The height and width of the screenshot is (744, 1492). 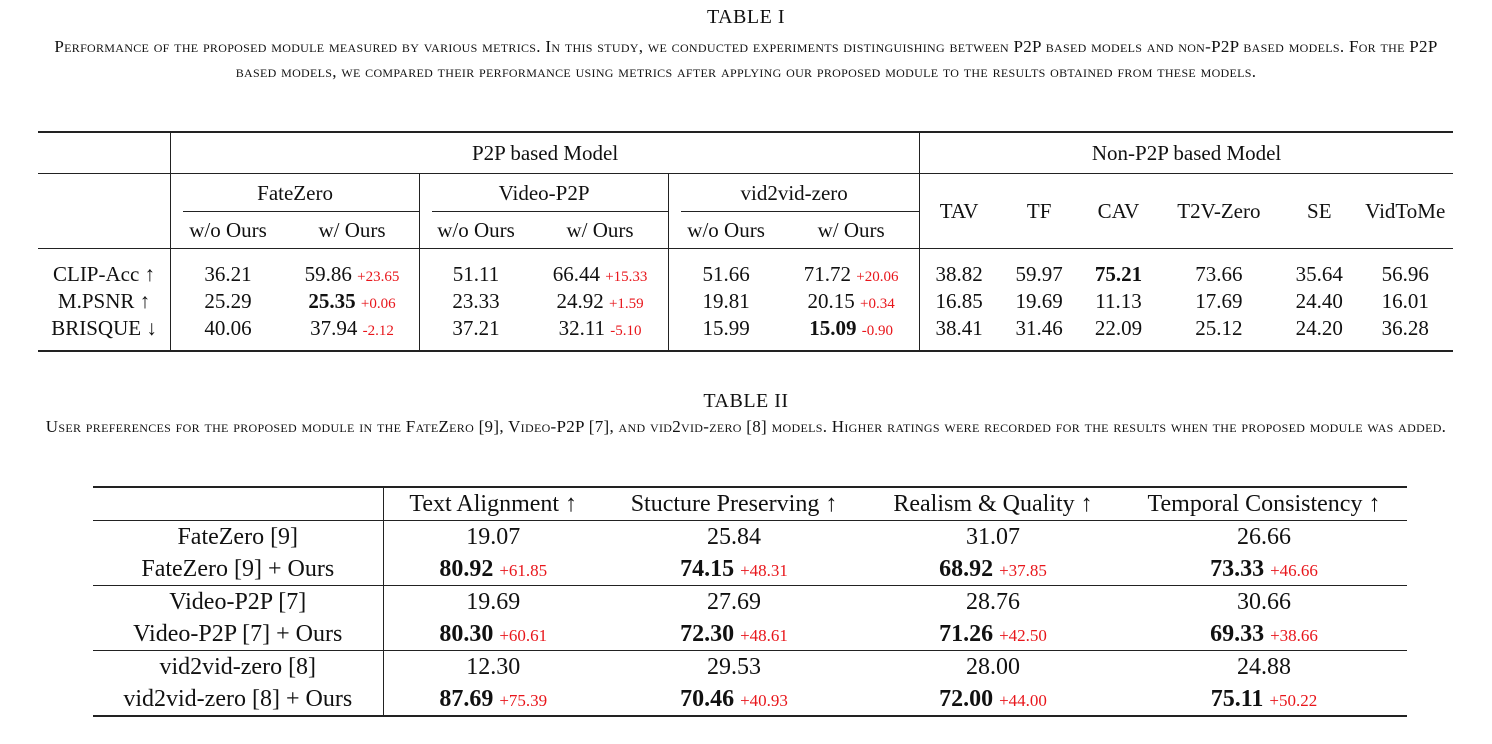 What do you see at coordinates (1039, 301) in the screenshot?
I see `table1-cell: 19.69` at bounding box center [1039, 301].